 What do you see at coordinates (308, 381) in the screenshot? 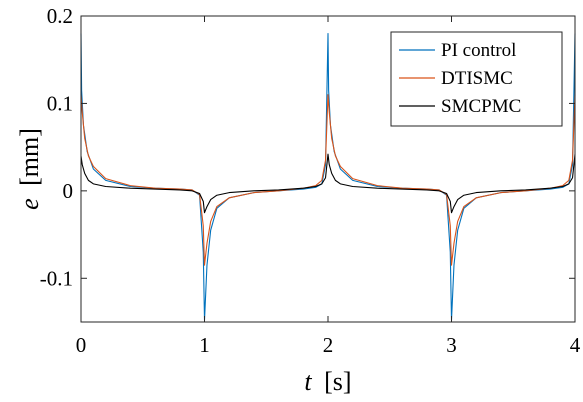
I see `x-axis-symbol: t` at bounding box center [308, 381].